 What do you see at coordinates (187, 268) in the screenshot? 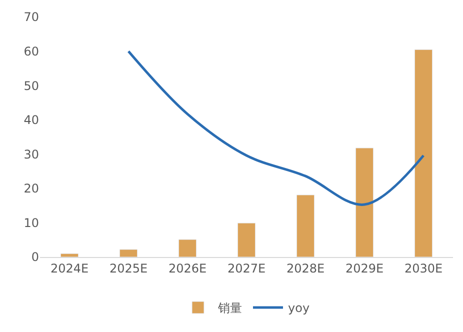
I see `x-tick-label: 2026E` at bounding box center [187, 268].